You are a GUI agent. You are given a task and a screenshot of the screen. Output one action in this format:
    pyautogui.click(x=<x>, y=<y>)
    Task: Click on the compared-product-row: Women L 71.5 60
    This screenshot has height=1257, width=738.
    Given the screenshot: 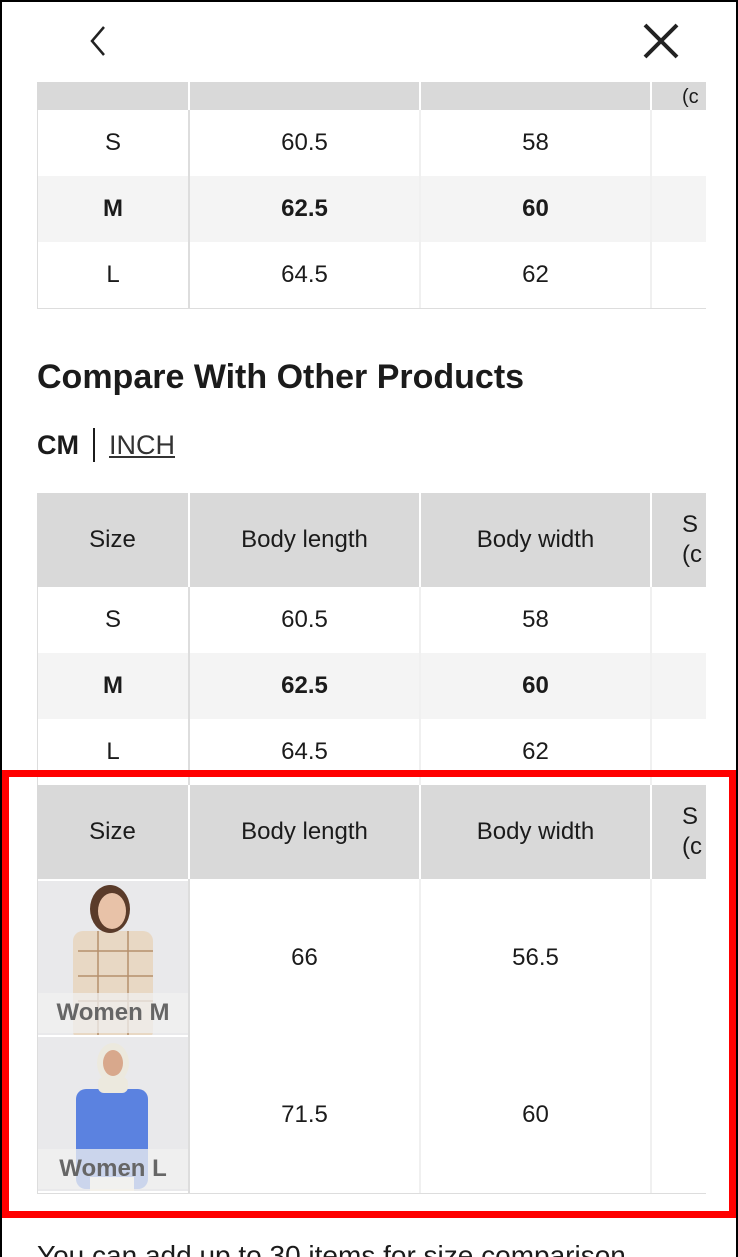 What is the action you would take?
    pyautogui.click(x=371, y=1115)
    